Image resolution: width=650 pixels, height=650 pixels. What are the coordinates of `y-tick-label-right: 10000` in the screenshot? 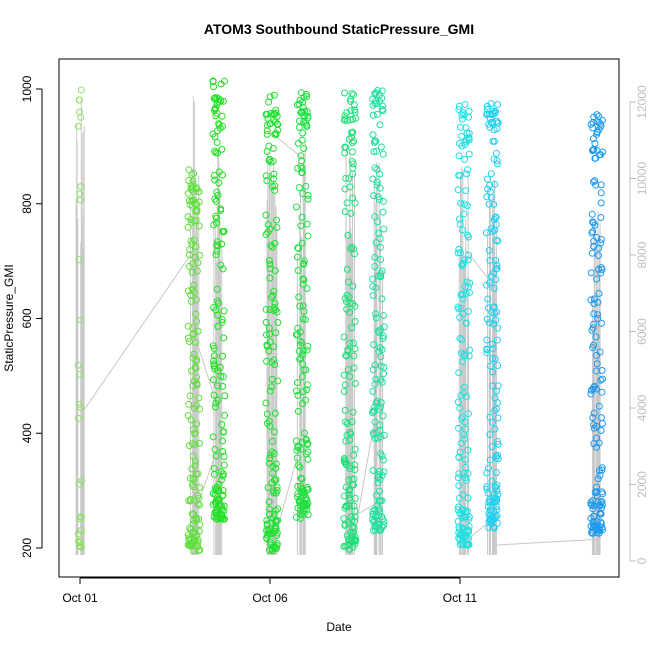 It's located at (642, 178).